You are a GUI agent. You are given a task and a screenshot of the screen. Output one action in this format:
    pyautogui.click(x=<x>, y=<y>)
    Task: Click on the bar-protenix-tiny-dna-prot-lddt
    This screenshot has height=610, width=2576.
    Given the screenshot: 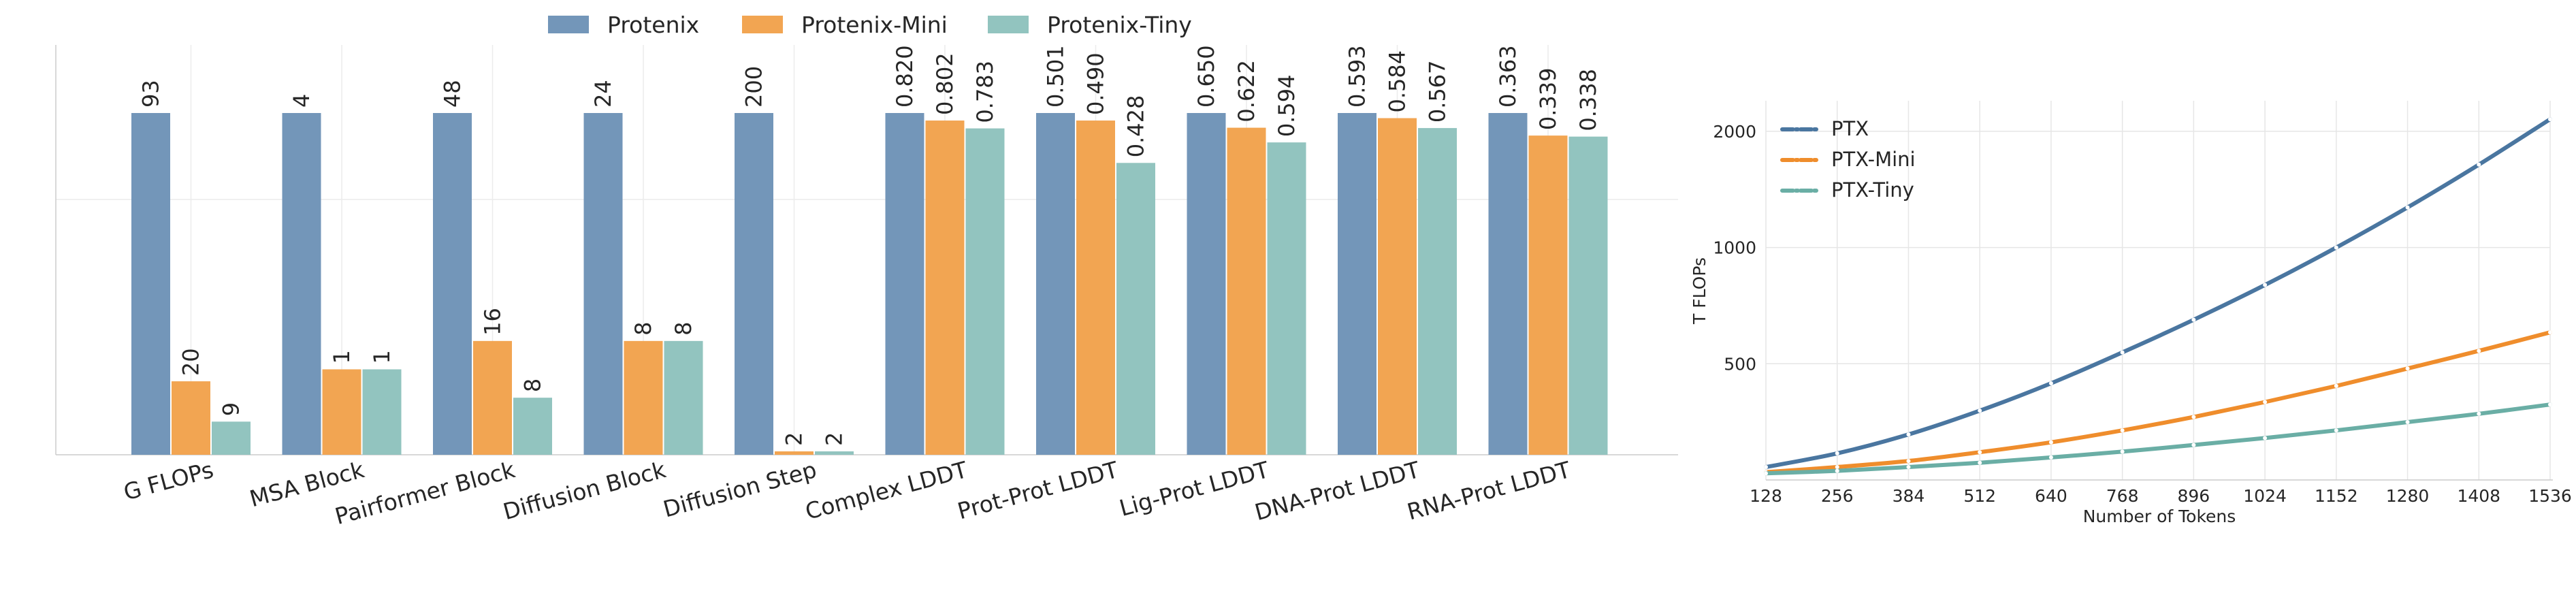 What is the action you would take?
    pyautogui.click(x=1438, y=291)
    